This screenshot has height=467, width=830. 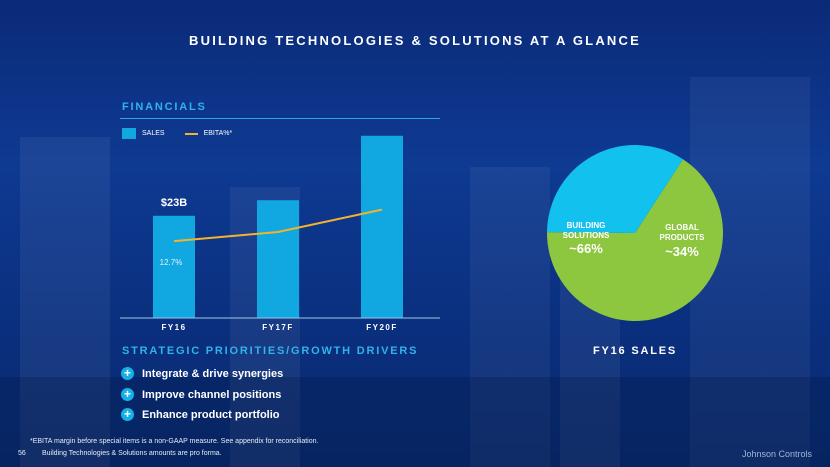 I want to click on ebita-data-label: 12.7%, so click(x=171, y=262).